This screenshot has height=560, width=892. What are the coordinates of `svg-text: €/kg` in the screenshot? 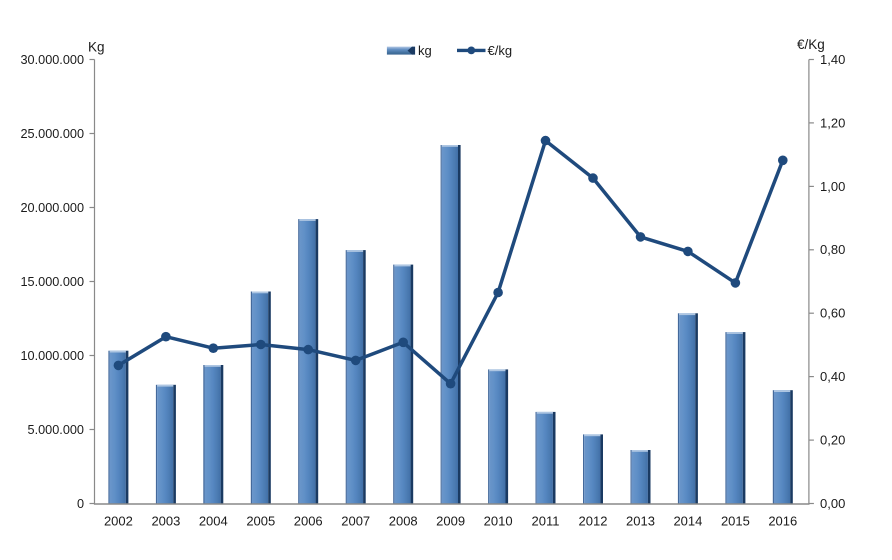 It's located at (500, 50).